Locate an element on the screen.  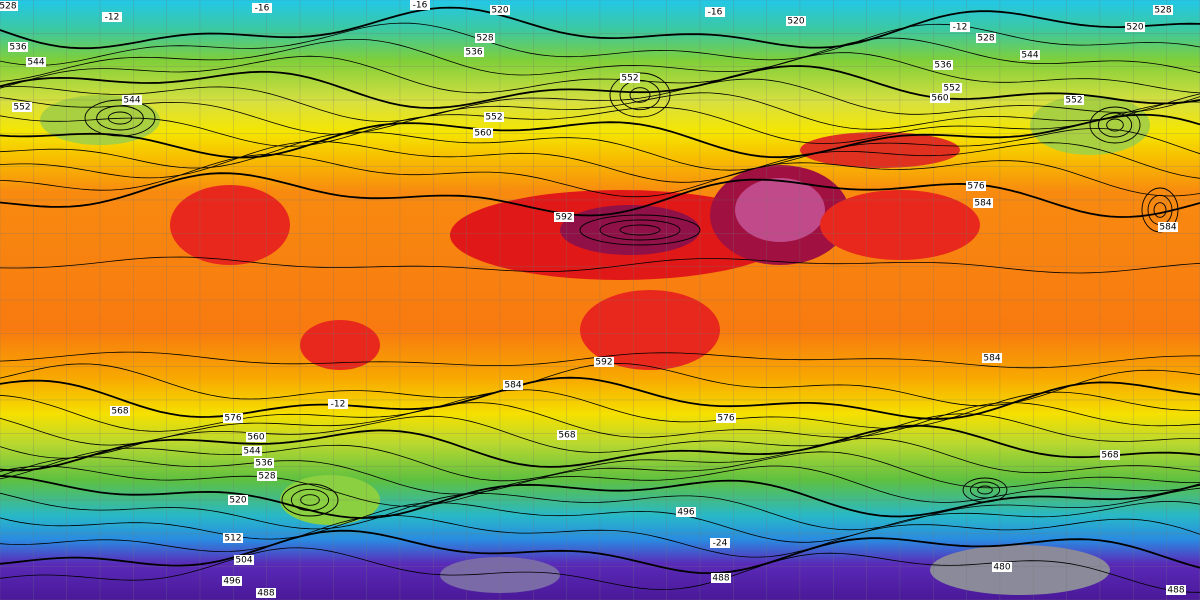
label-text: 576 is located at coordinates (725, 419).